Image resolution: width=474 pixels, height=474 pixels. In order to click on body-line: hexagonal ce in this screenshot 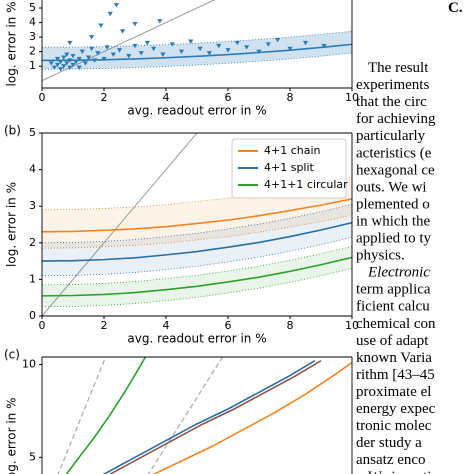, I will do `click(395, 170)`.